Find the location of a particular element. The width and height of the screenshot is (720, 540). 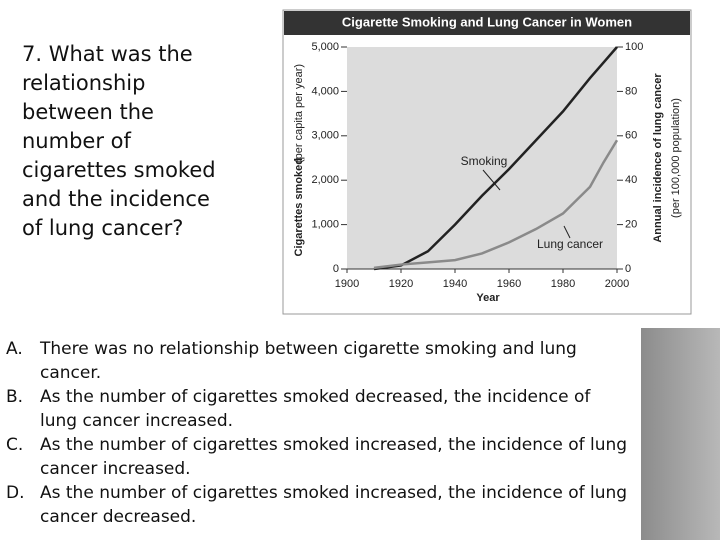

y-tick-label: 3,000 is located at coordinates (325, 136).